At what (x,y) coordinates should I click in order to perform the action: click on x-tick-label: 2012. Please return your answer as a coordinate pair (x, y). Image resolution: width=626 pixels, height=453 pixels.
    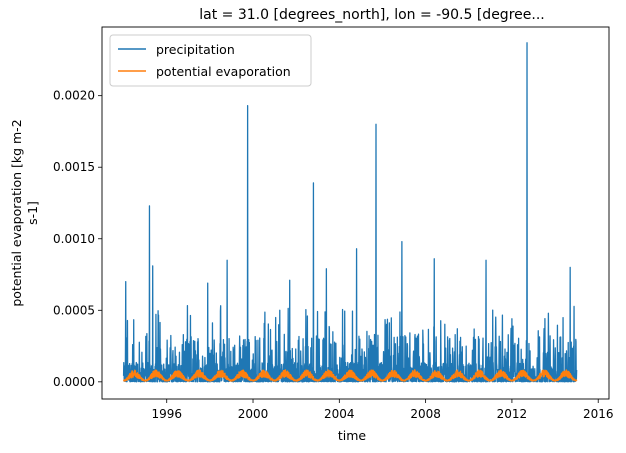
    Looking at the image, I should click on (512, 414).